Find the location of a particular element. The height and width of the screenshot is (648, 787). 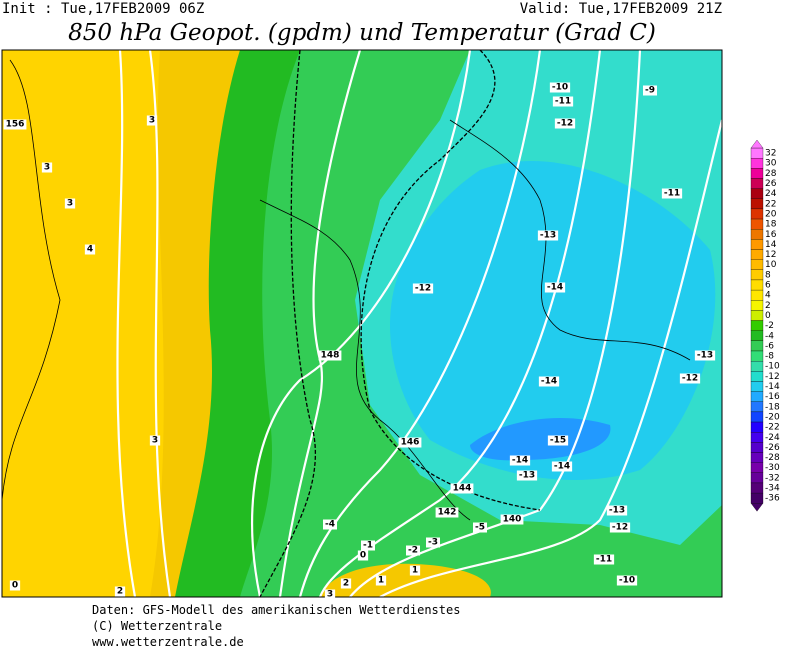

colorbar-label: -22 is located at coordinates (772, 428).